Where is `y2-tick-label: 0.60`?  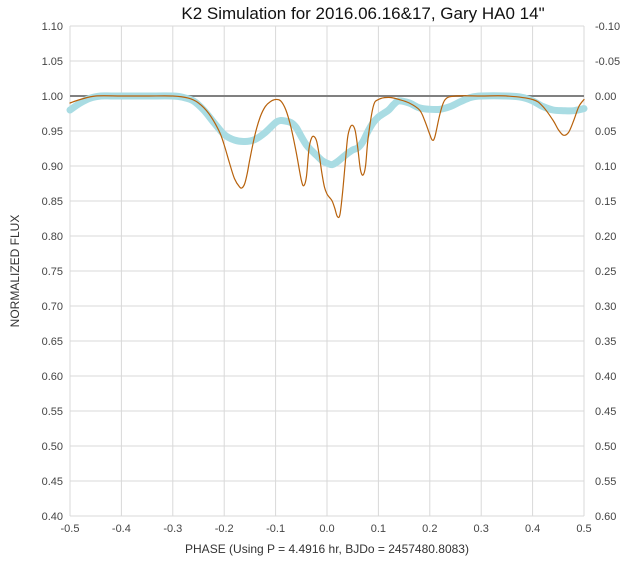
y2-tick-label: 0.60 is located at coordinates (605, 517).